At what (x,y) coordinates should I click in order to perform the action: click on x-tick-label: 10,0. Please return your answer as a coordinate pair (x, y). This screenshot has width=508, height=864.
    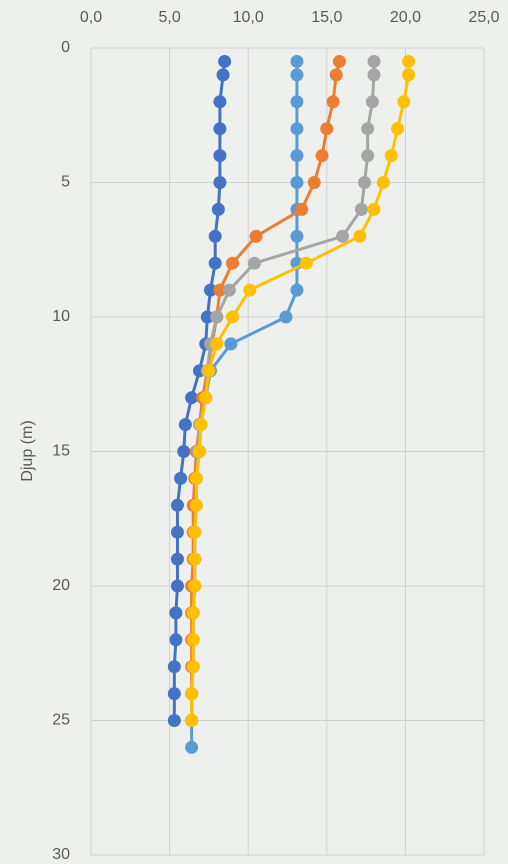
    Looking at the image, I should click on (248, 17).